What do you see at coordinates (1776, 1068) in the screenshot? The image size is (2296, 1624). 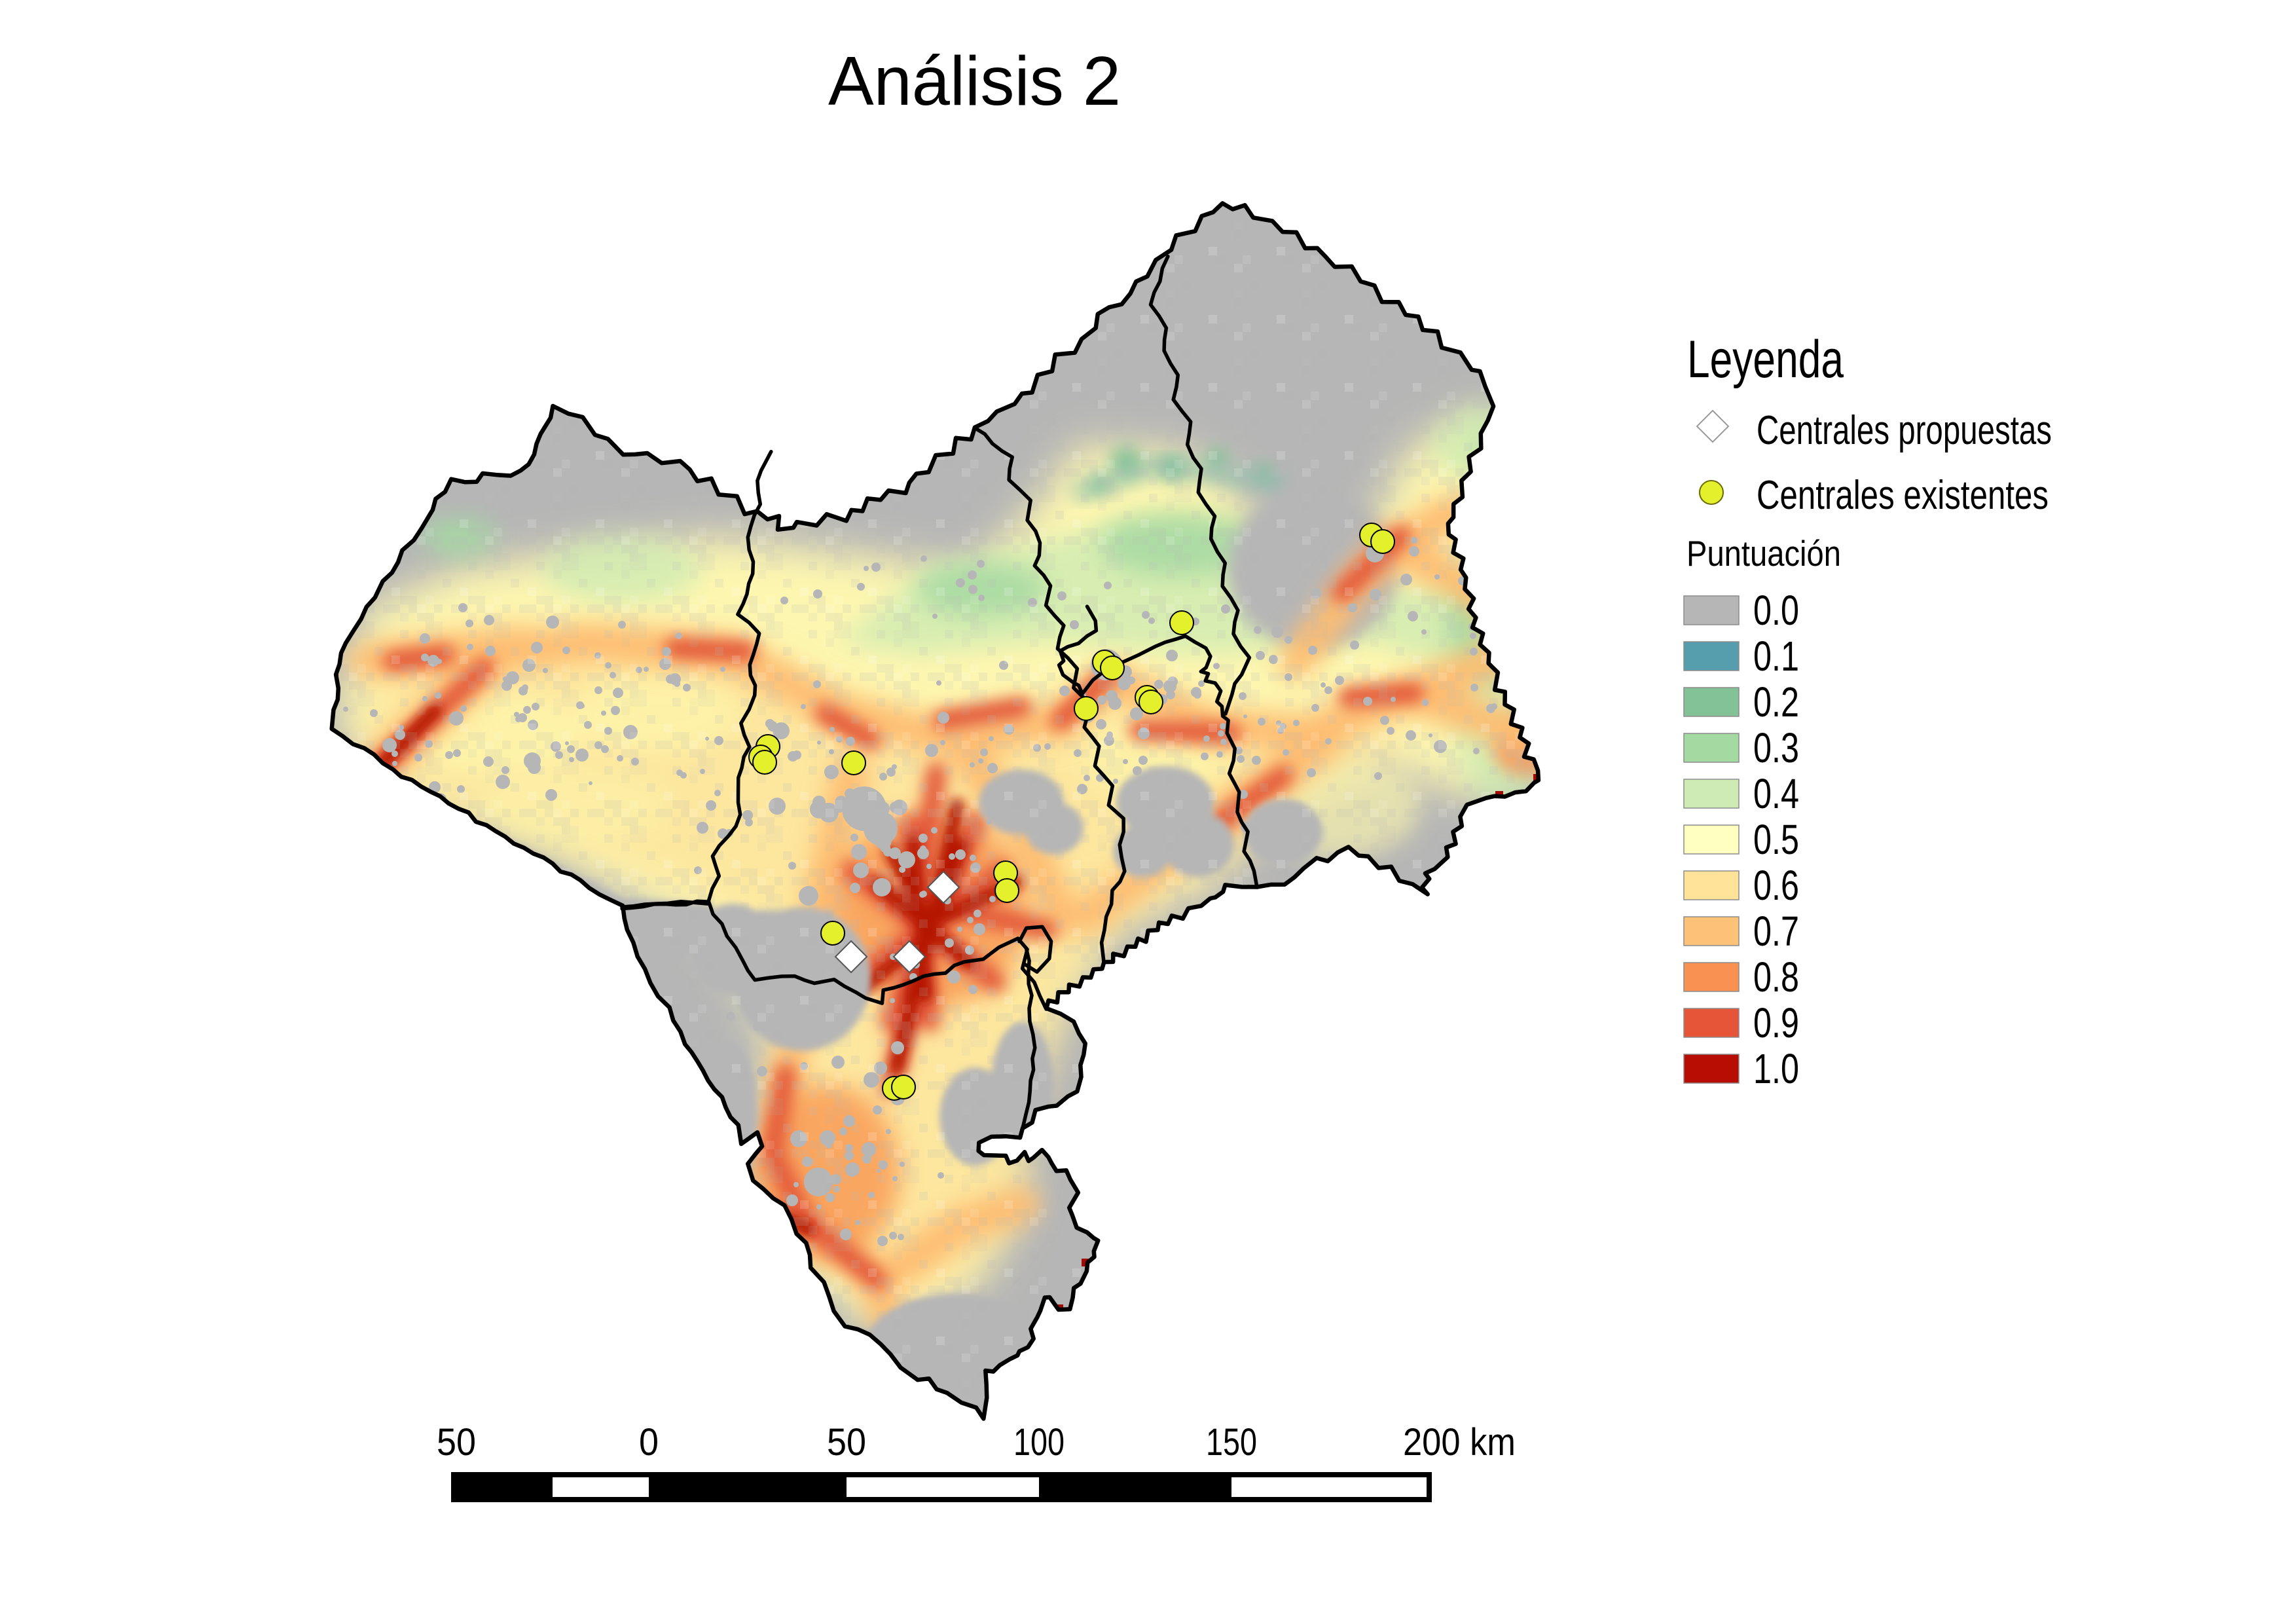 I see `svg-text: 1.0` at bounding box center [1776, 1068].